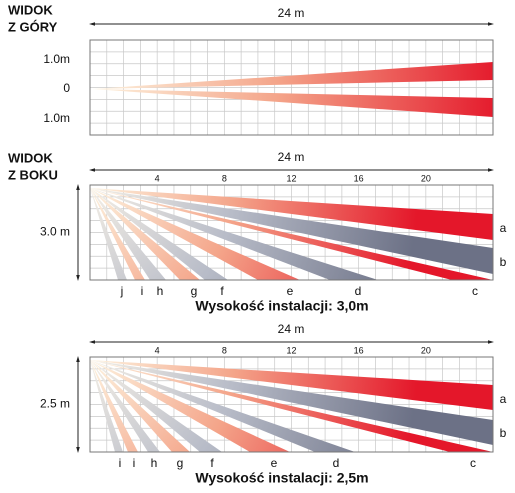 The height and width of the screenshot is (493, 515). I want to click on height-label: 2.5 m, so click(55, 404).